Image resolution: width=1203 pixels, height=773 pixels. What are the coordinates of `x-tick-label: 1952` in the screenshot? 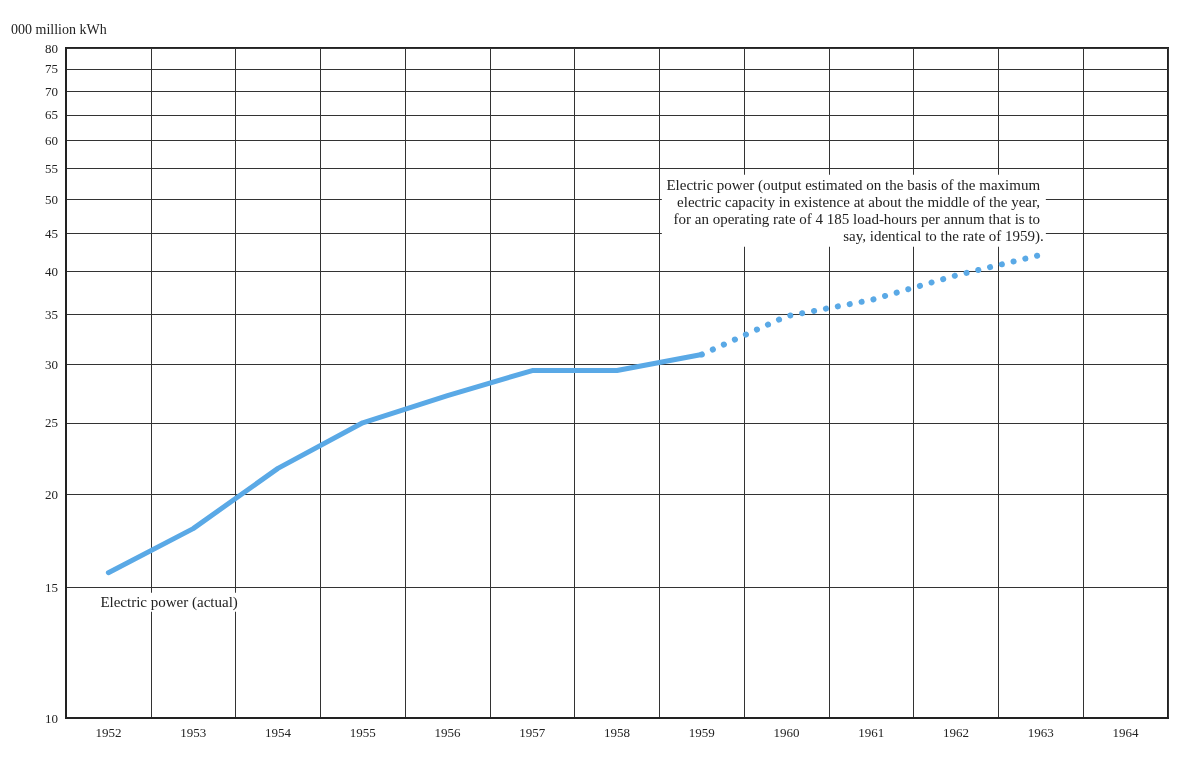 It's located at (108, 732).